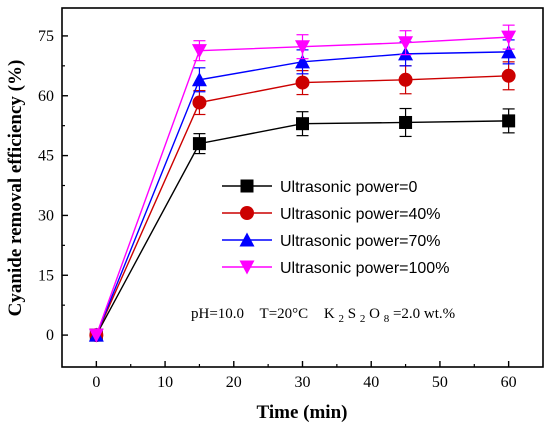 This screenshot has width=550, height=429. I want to click on annotation-oxidant-sub1: 2, so click(342, 319).